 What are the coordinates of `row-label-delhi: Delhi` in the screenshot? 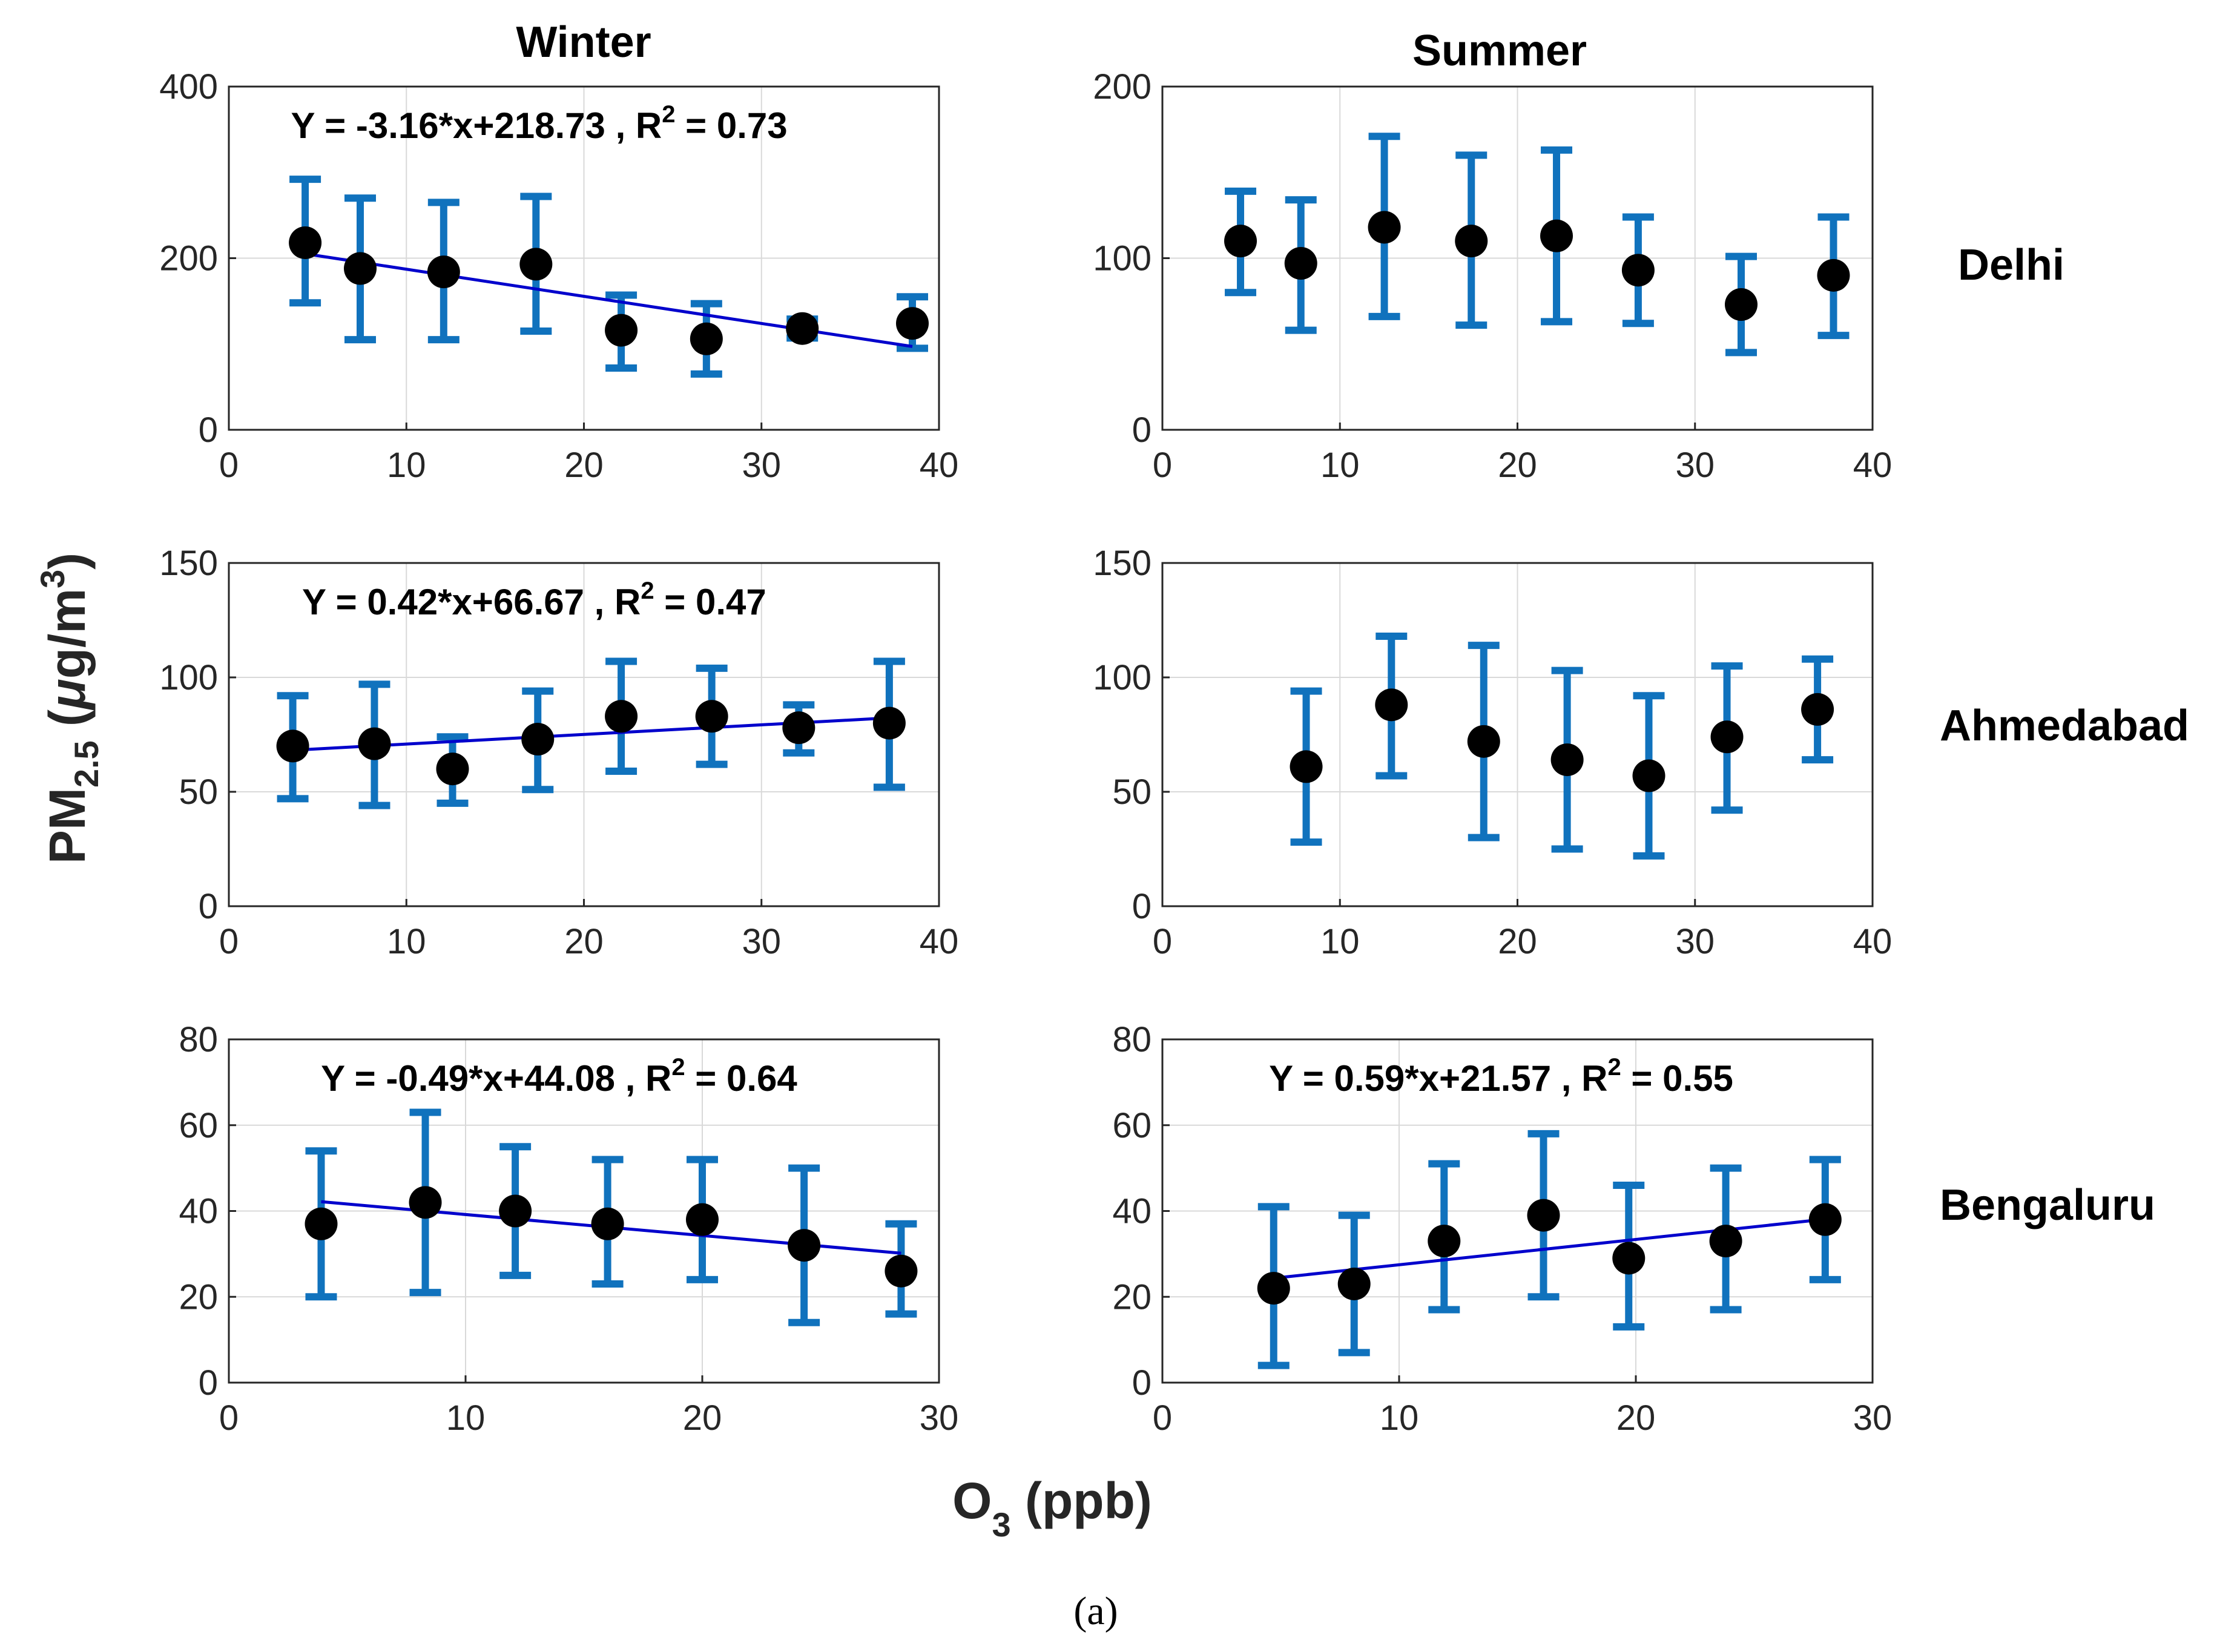 It's located at (2011, 265).